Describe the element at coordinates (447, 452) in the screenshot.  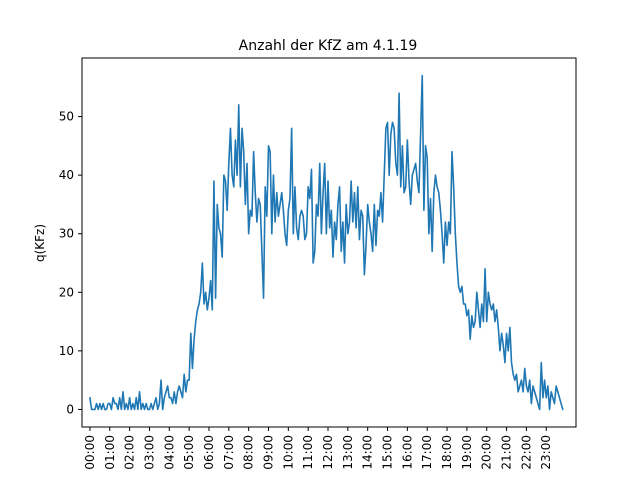
I see `x-tick-label: 18:00` at that location.